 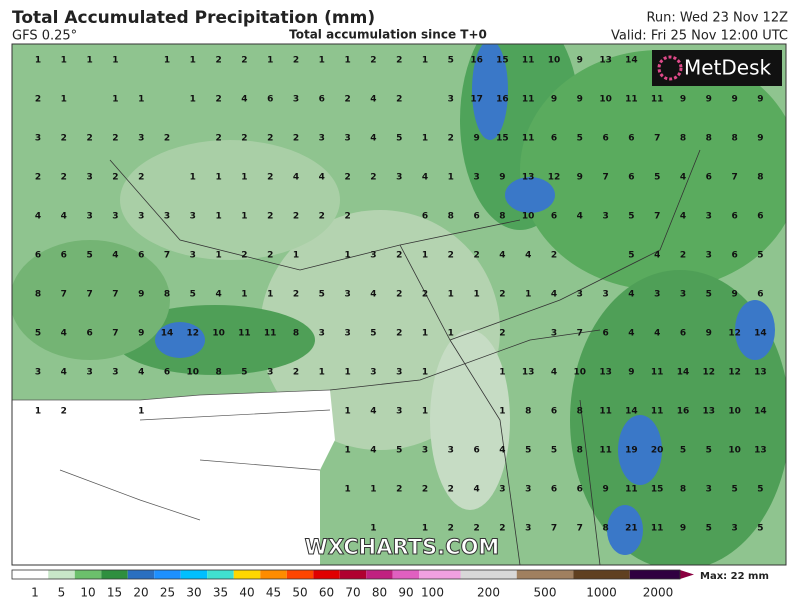 I want to click on colorbar-label: 2000, so click(x=658, y=593).